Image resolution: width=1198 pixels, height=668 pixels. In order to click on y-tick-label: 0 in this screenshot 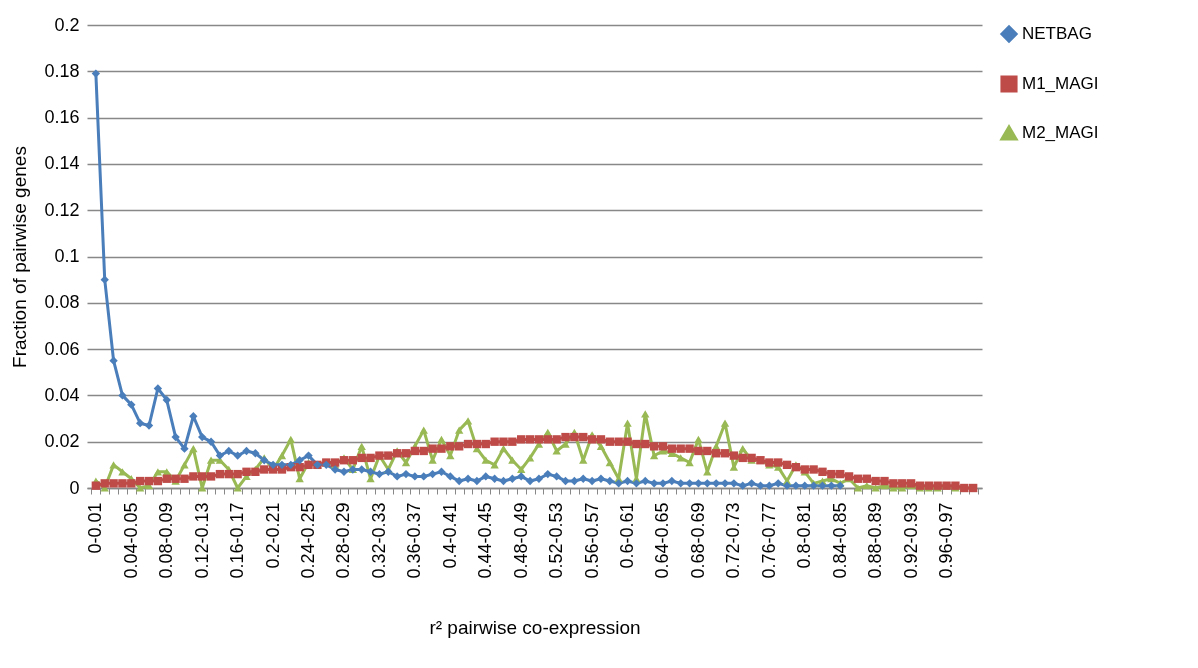, I will do `click(74, 487)`.